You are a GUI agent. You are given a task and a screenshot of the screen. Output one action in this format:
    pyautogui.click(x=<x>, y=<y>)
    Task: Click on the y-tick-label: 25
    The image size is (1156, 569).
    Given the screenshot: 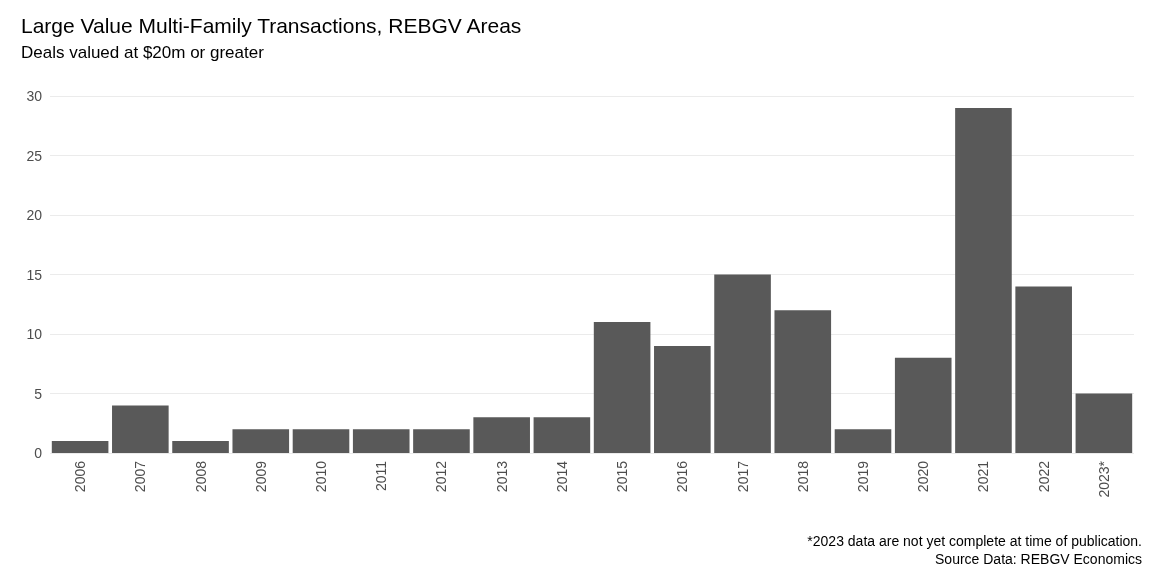 What is the action you would take?
    pyautogui.click(x=34, y=155)
    